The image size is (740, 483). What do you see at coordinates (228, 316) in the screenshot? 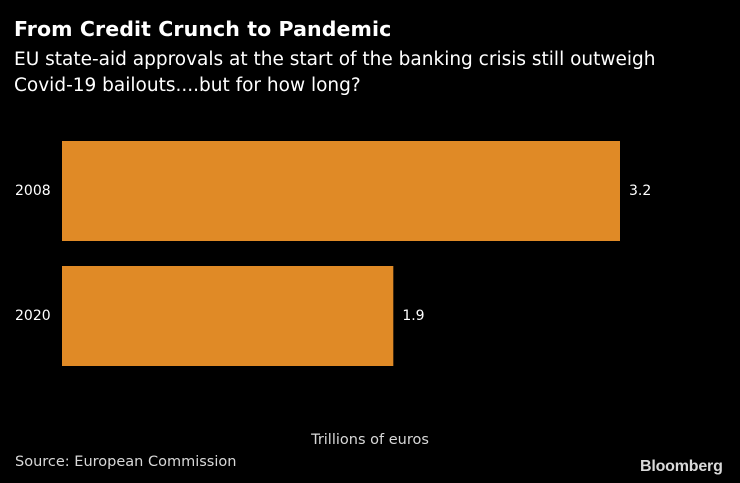
I see `bar-2020` at bounding box center [228, 316].